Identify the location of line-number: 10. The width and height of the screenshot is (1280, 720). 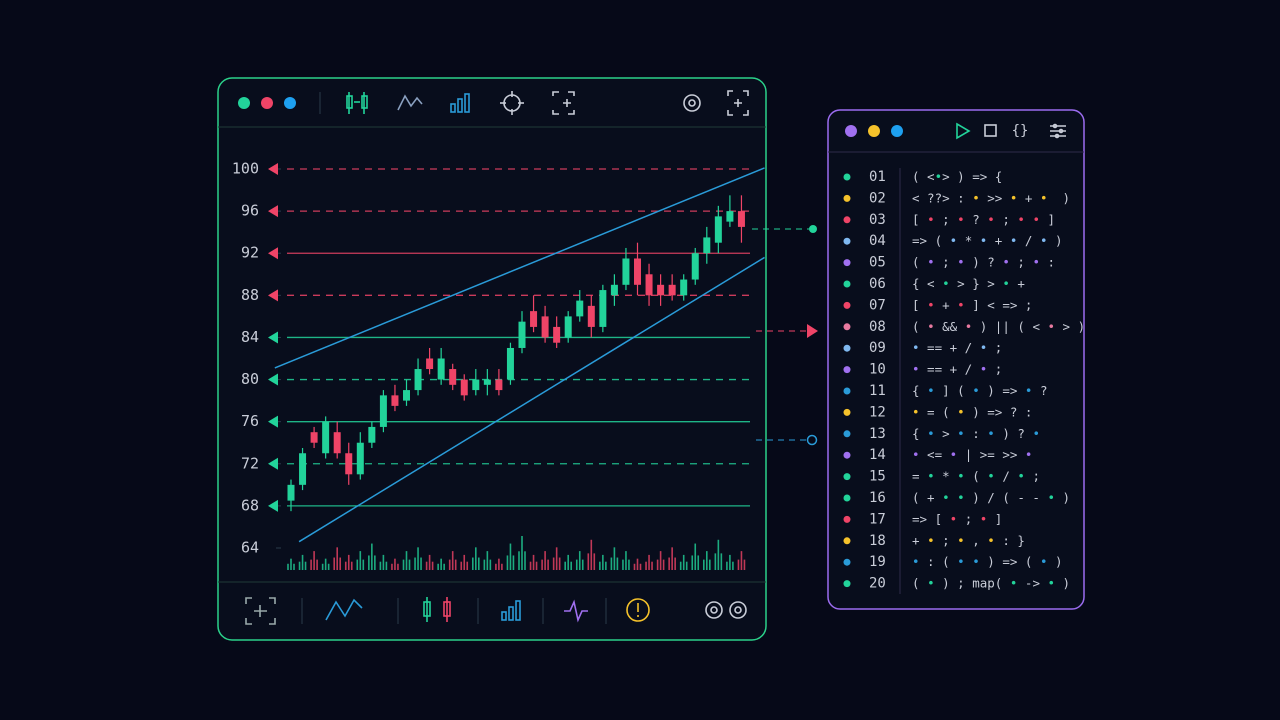
(877, 370).